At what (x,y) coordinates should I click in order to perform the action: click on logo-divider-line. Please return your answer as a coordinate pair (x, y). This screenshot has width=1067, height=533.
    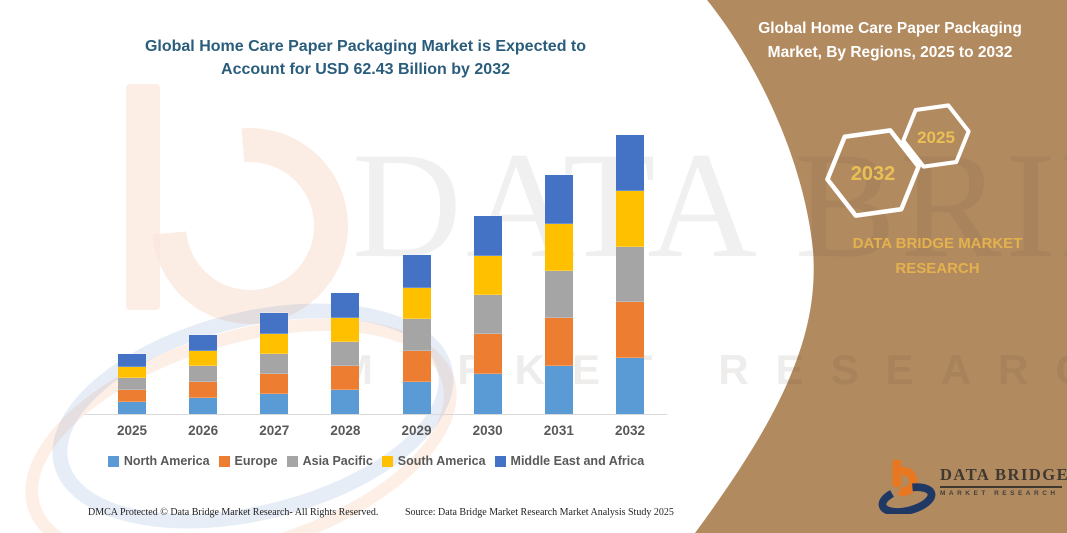
    Looking at the image, I should click on (1001, 487).